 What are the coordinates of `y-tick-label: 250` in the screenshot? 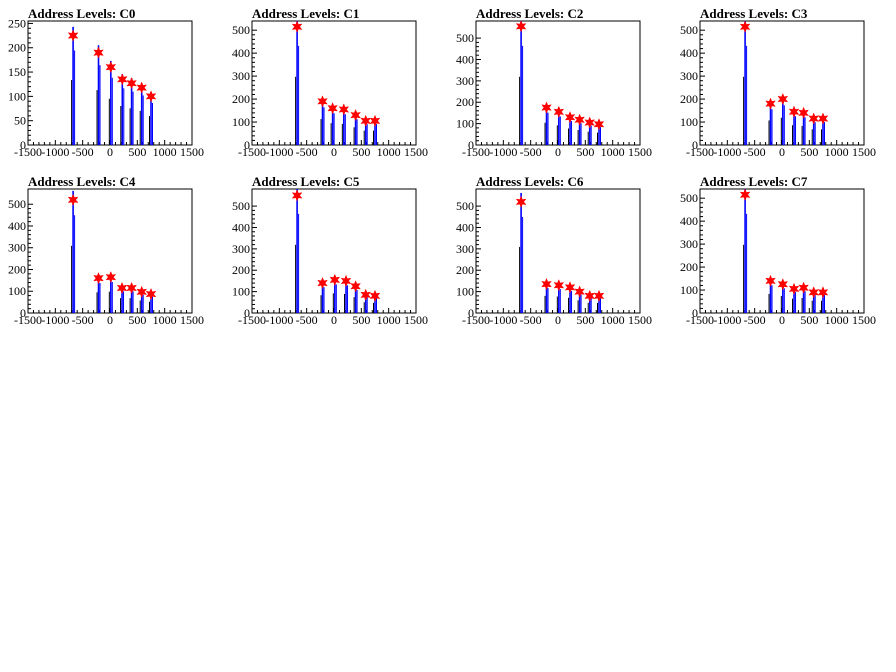 It's located at (17, 23).